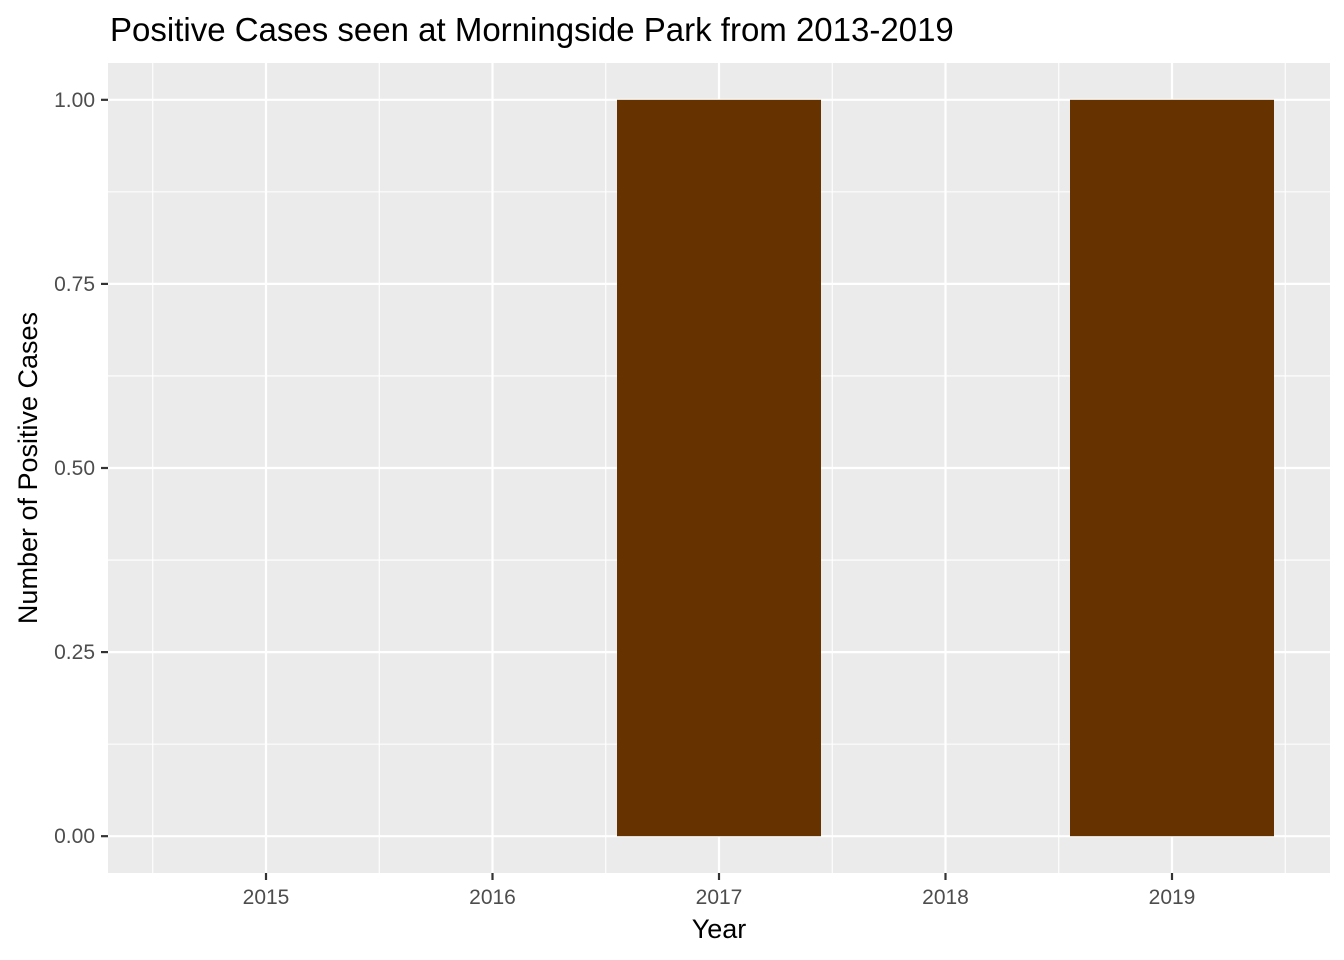 This screenshot has width=1344, height=960. Describe the element at coordinates (719, 897) in the screenshot. I see `x-tick-label: 2017` at that location.